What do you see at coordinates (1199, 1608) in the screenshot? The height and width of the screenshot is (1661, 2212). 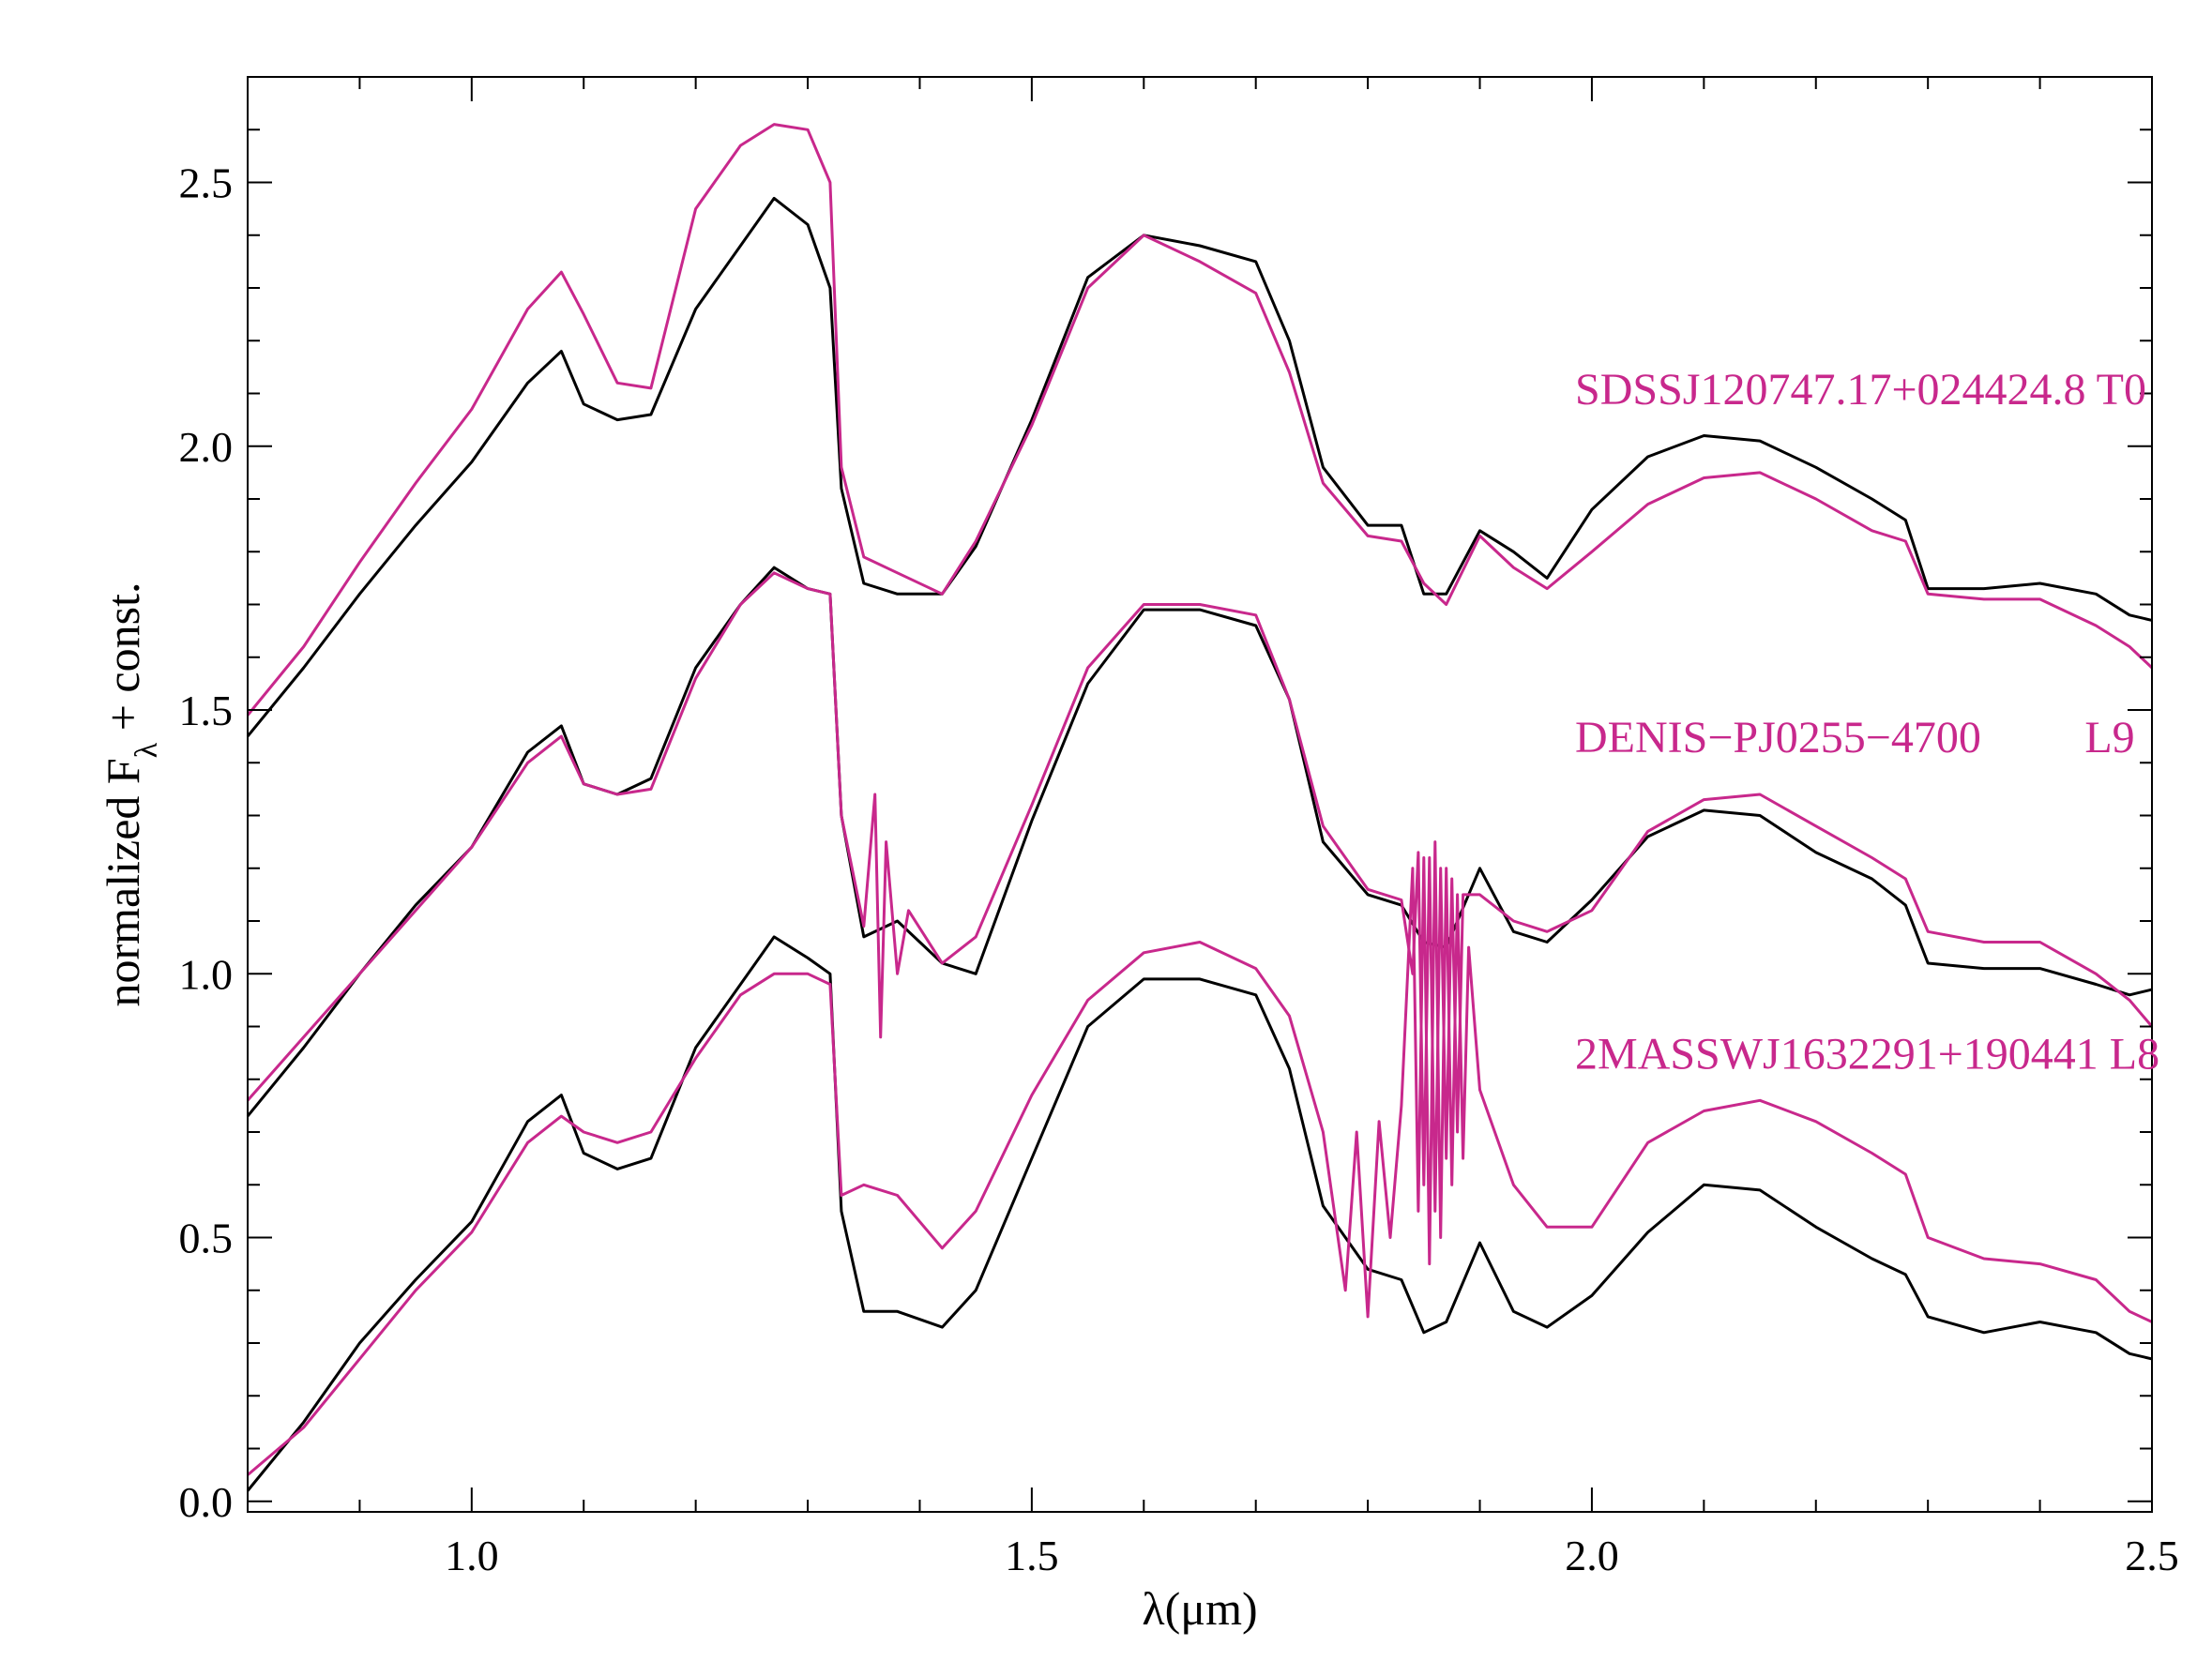 I see `x-axis-label: λ(μm)` at bounding box center [1199, 1608].